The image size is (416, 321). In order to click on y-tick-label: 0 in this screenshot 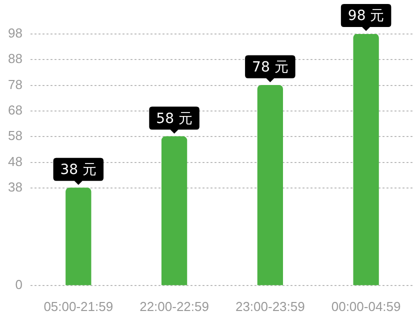, I will do `click(18, 284)`.